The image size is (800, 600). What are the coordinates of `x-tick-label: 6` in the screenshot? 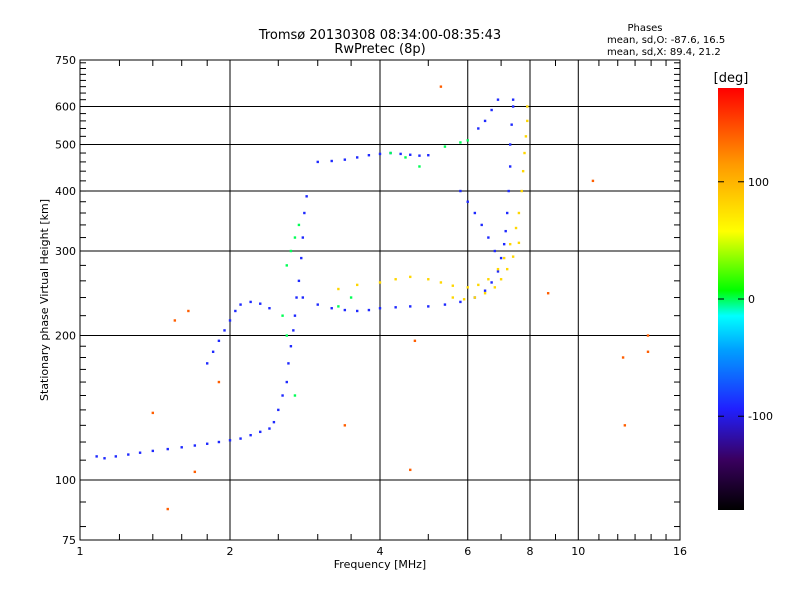 It's located at (467, 551).